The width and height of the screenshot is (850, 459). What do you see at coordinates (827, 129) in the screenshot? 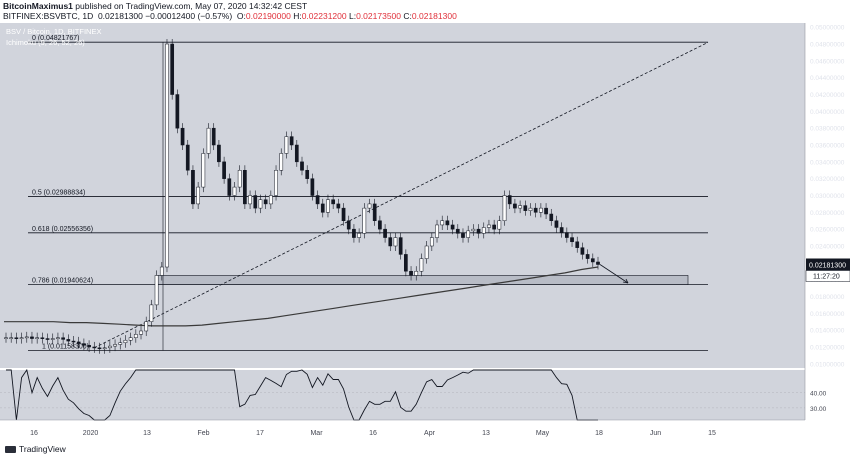
I see `price-tick-label: 0.03800000` at bounding box center [827, 129].